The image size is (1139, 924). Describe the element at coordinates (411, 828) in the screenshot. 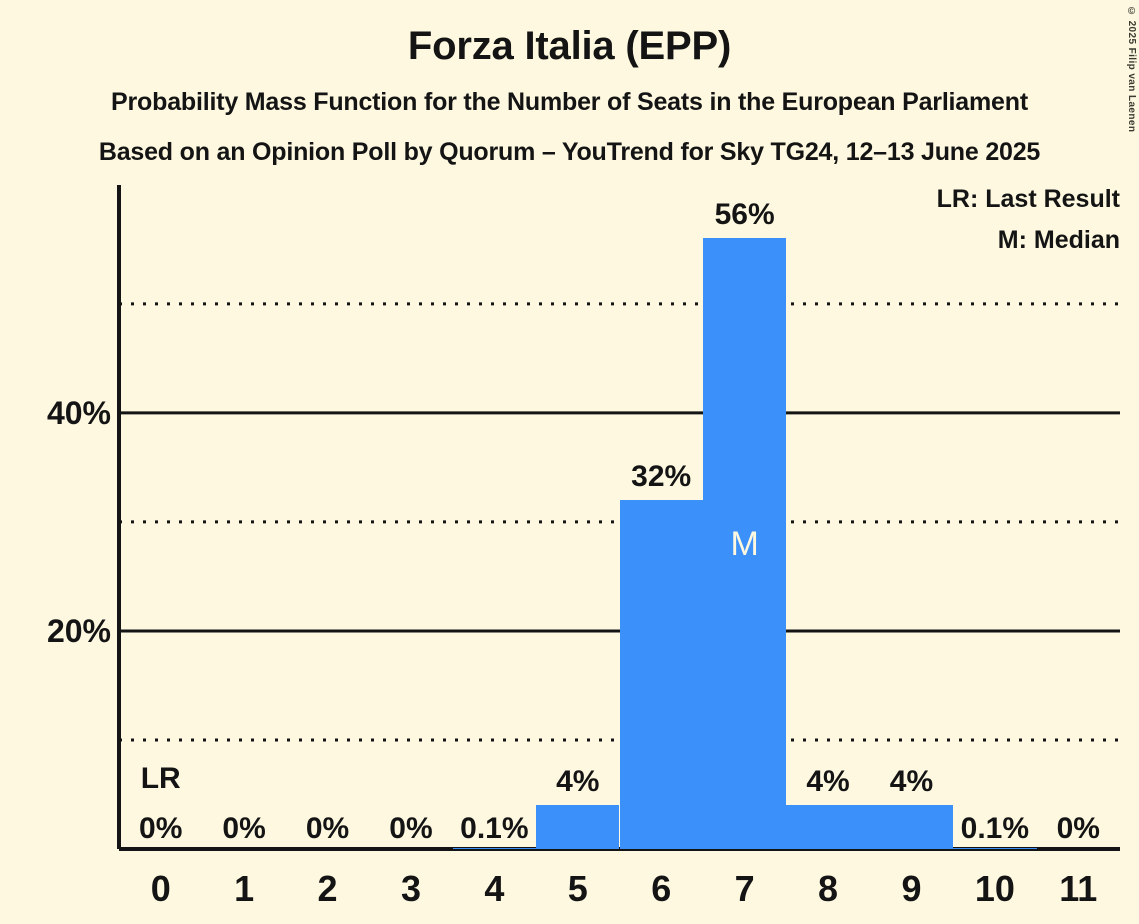

I see `bar-value-label-3: 0%` at that location.